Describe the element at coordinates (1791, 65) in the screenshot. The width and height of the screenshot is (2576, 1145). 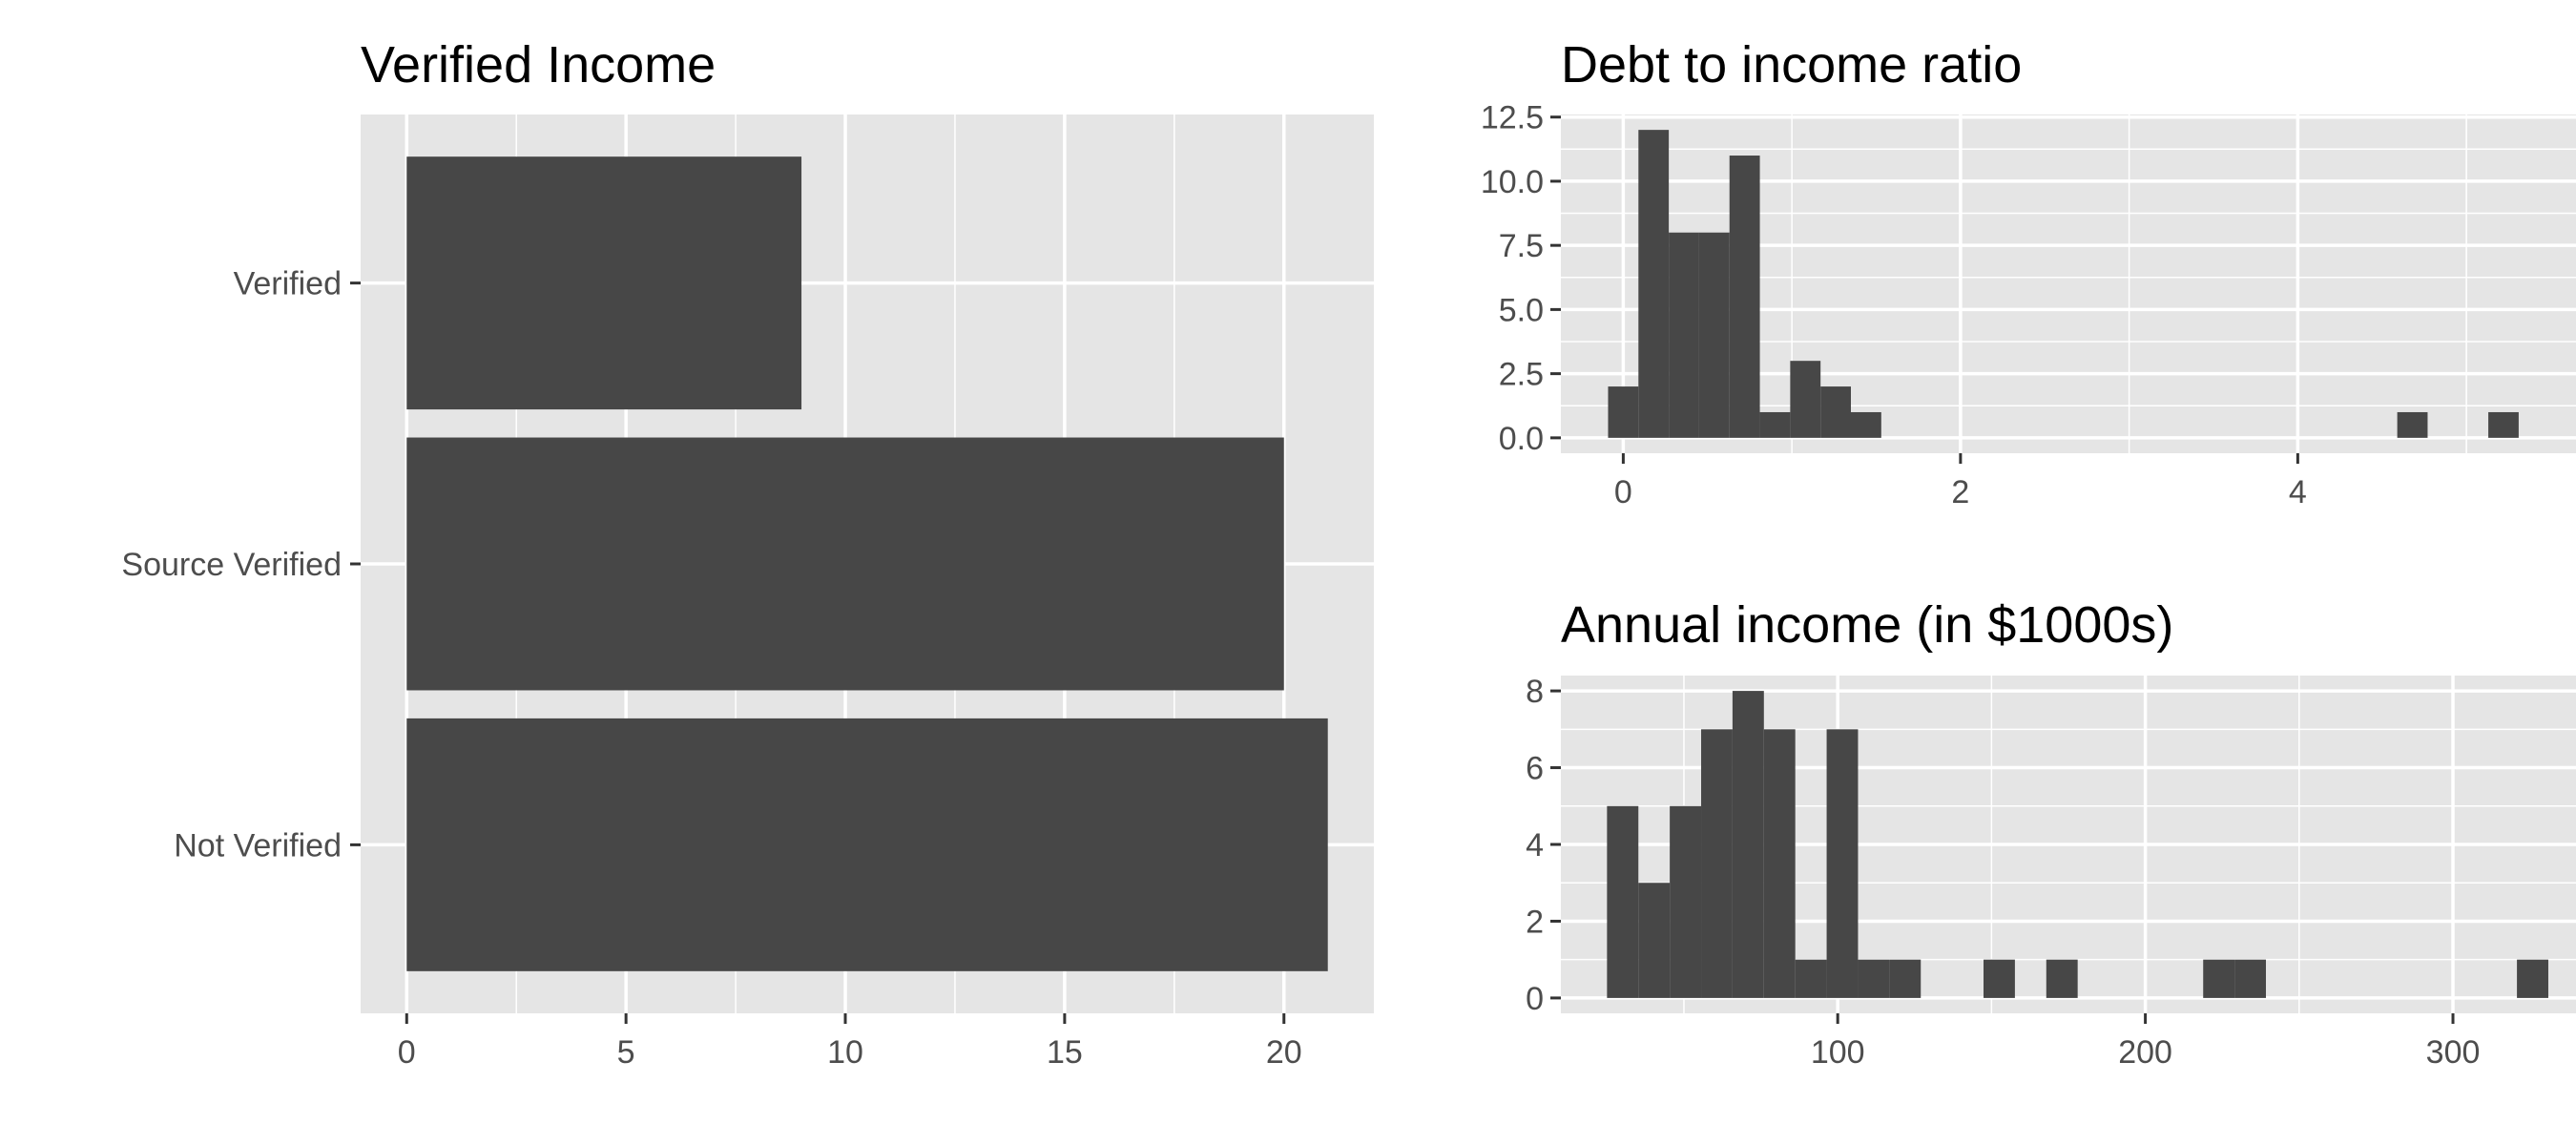
I see `chart-title: Debt to income ratio` at that location.